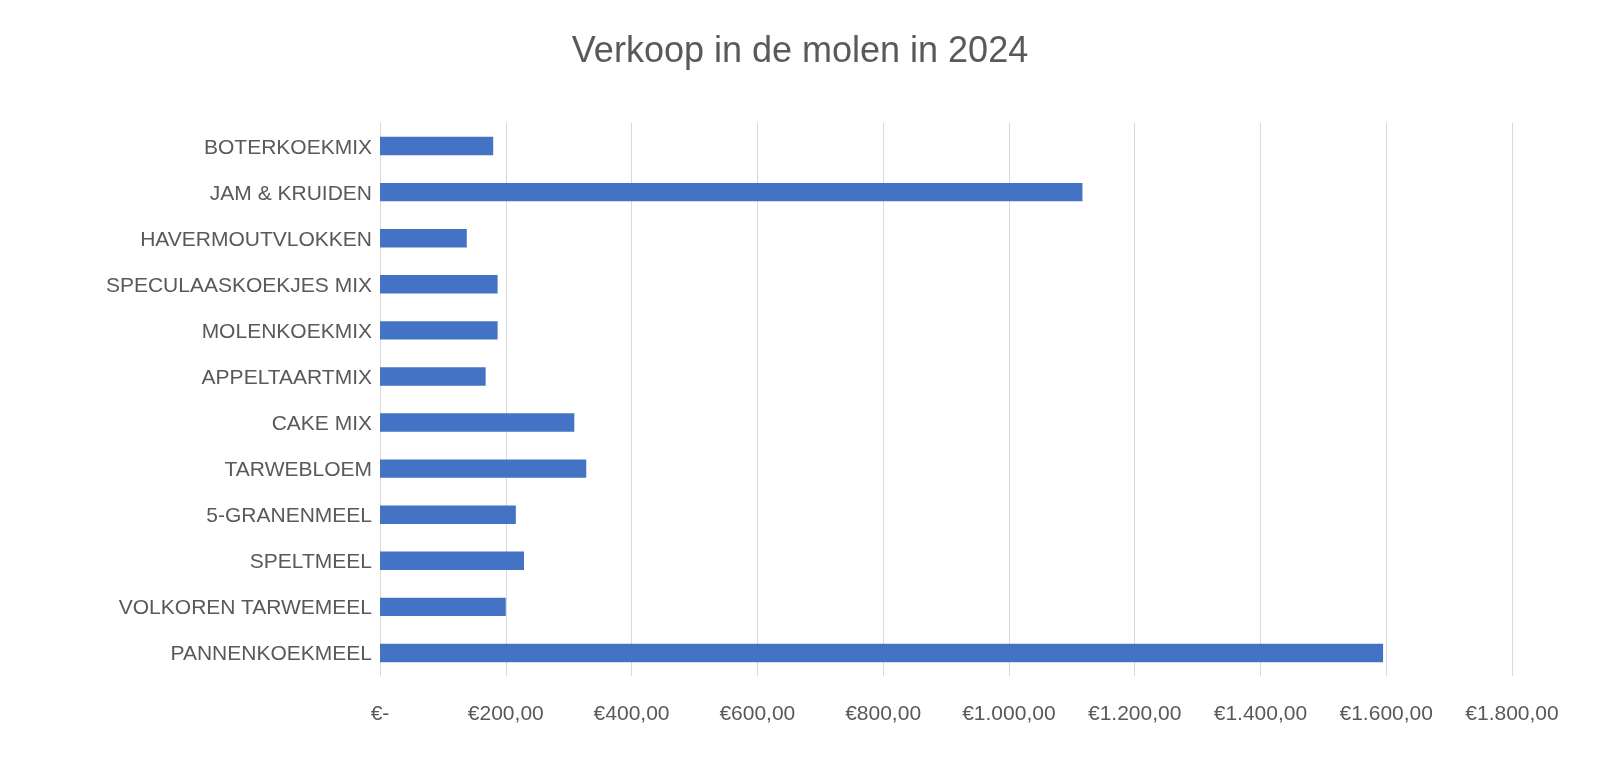 The image size is (1600, 784). What do you see at coordinates (286, 376) in the screenshot?
I see `y-tick-label: APPELTAARTMIX` at bounding box center [286, 376].